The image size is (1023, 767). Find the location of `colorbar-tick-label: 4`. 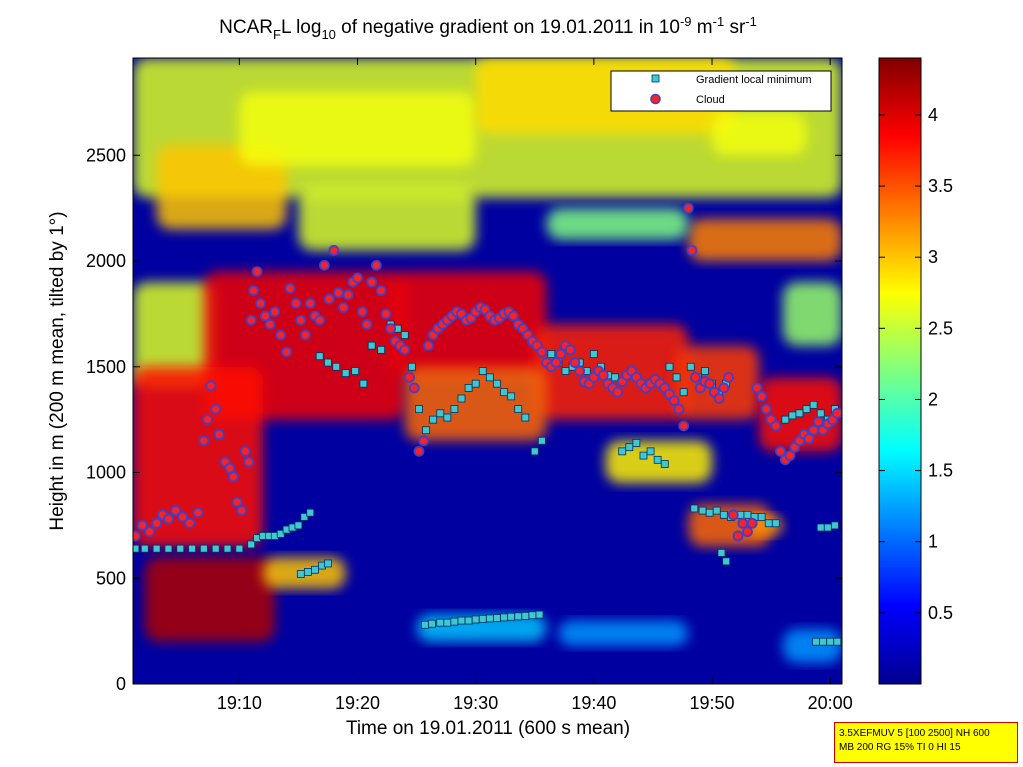

colorbar-tick-label: 4 is located at coordinates (933, 115).